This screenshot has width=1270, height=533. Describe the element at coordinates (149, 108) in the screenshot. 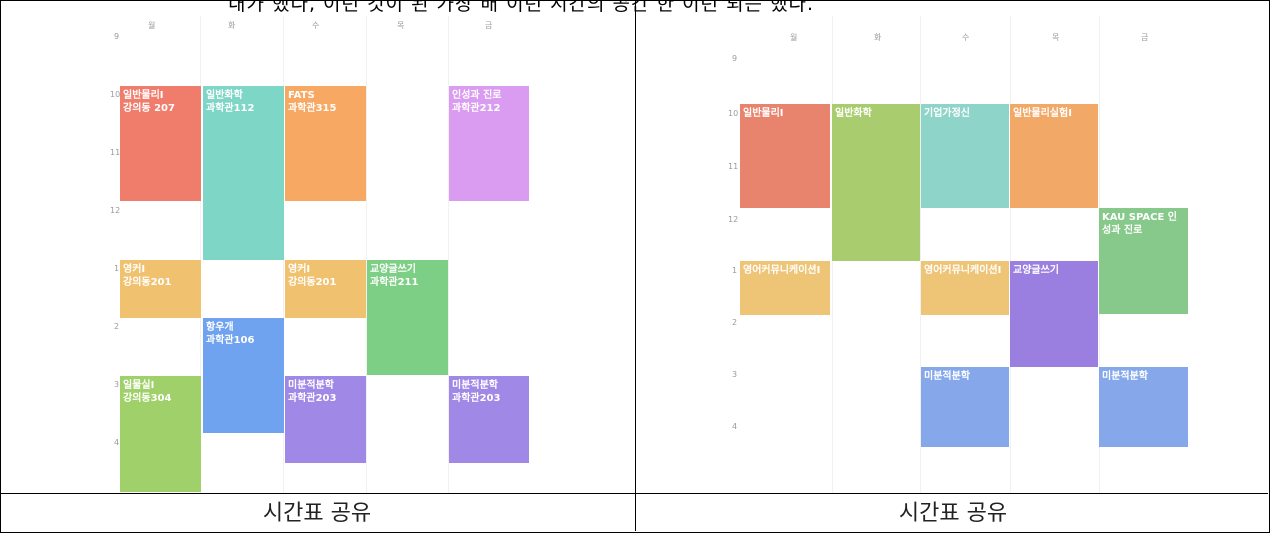

I see `class-room: 강의동 207` at that location.